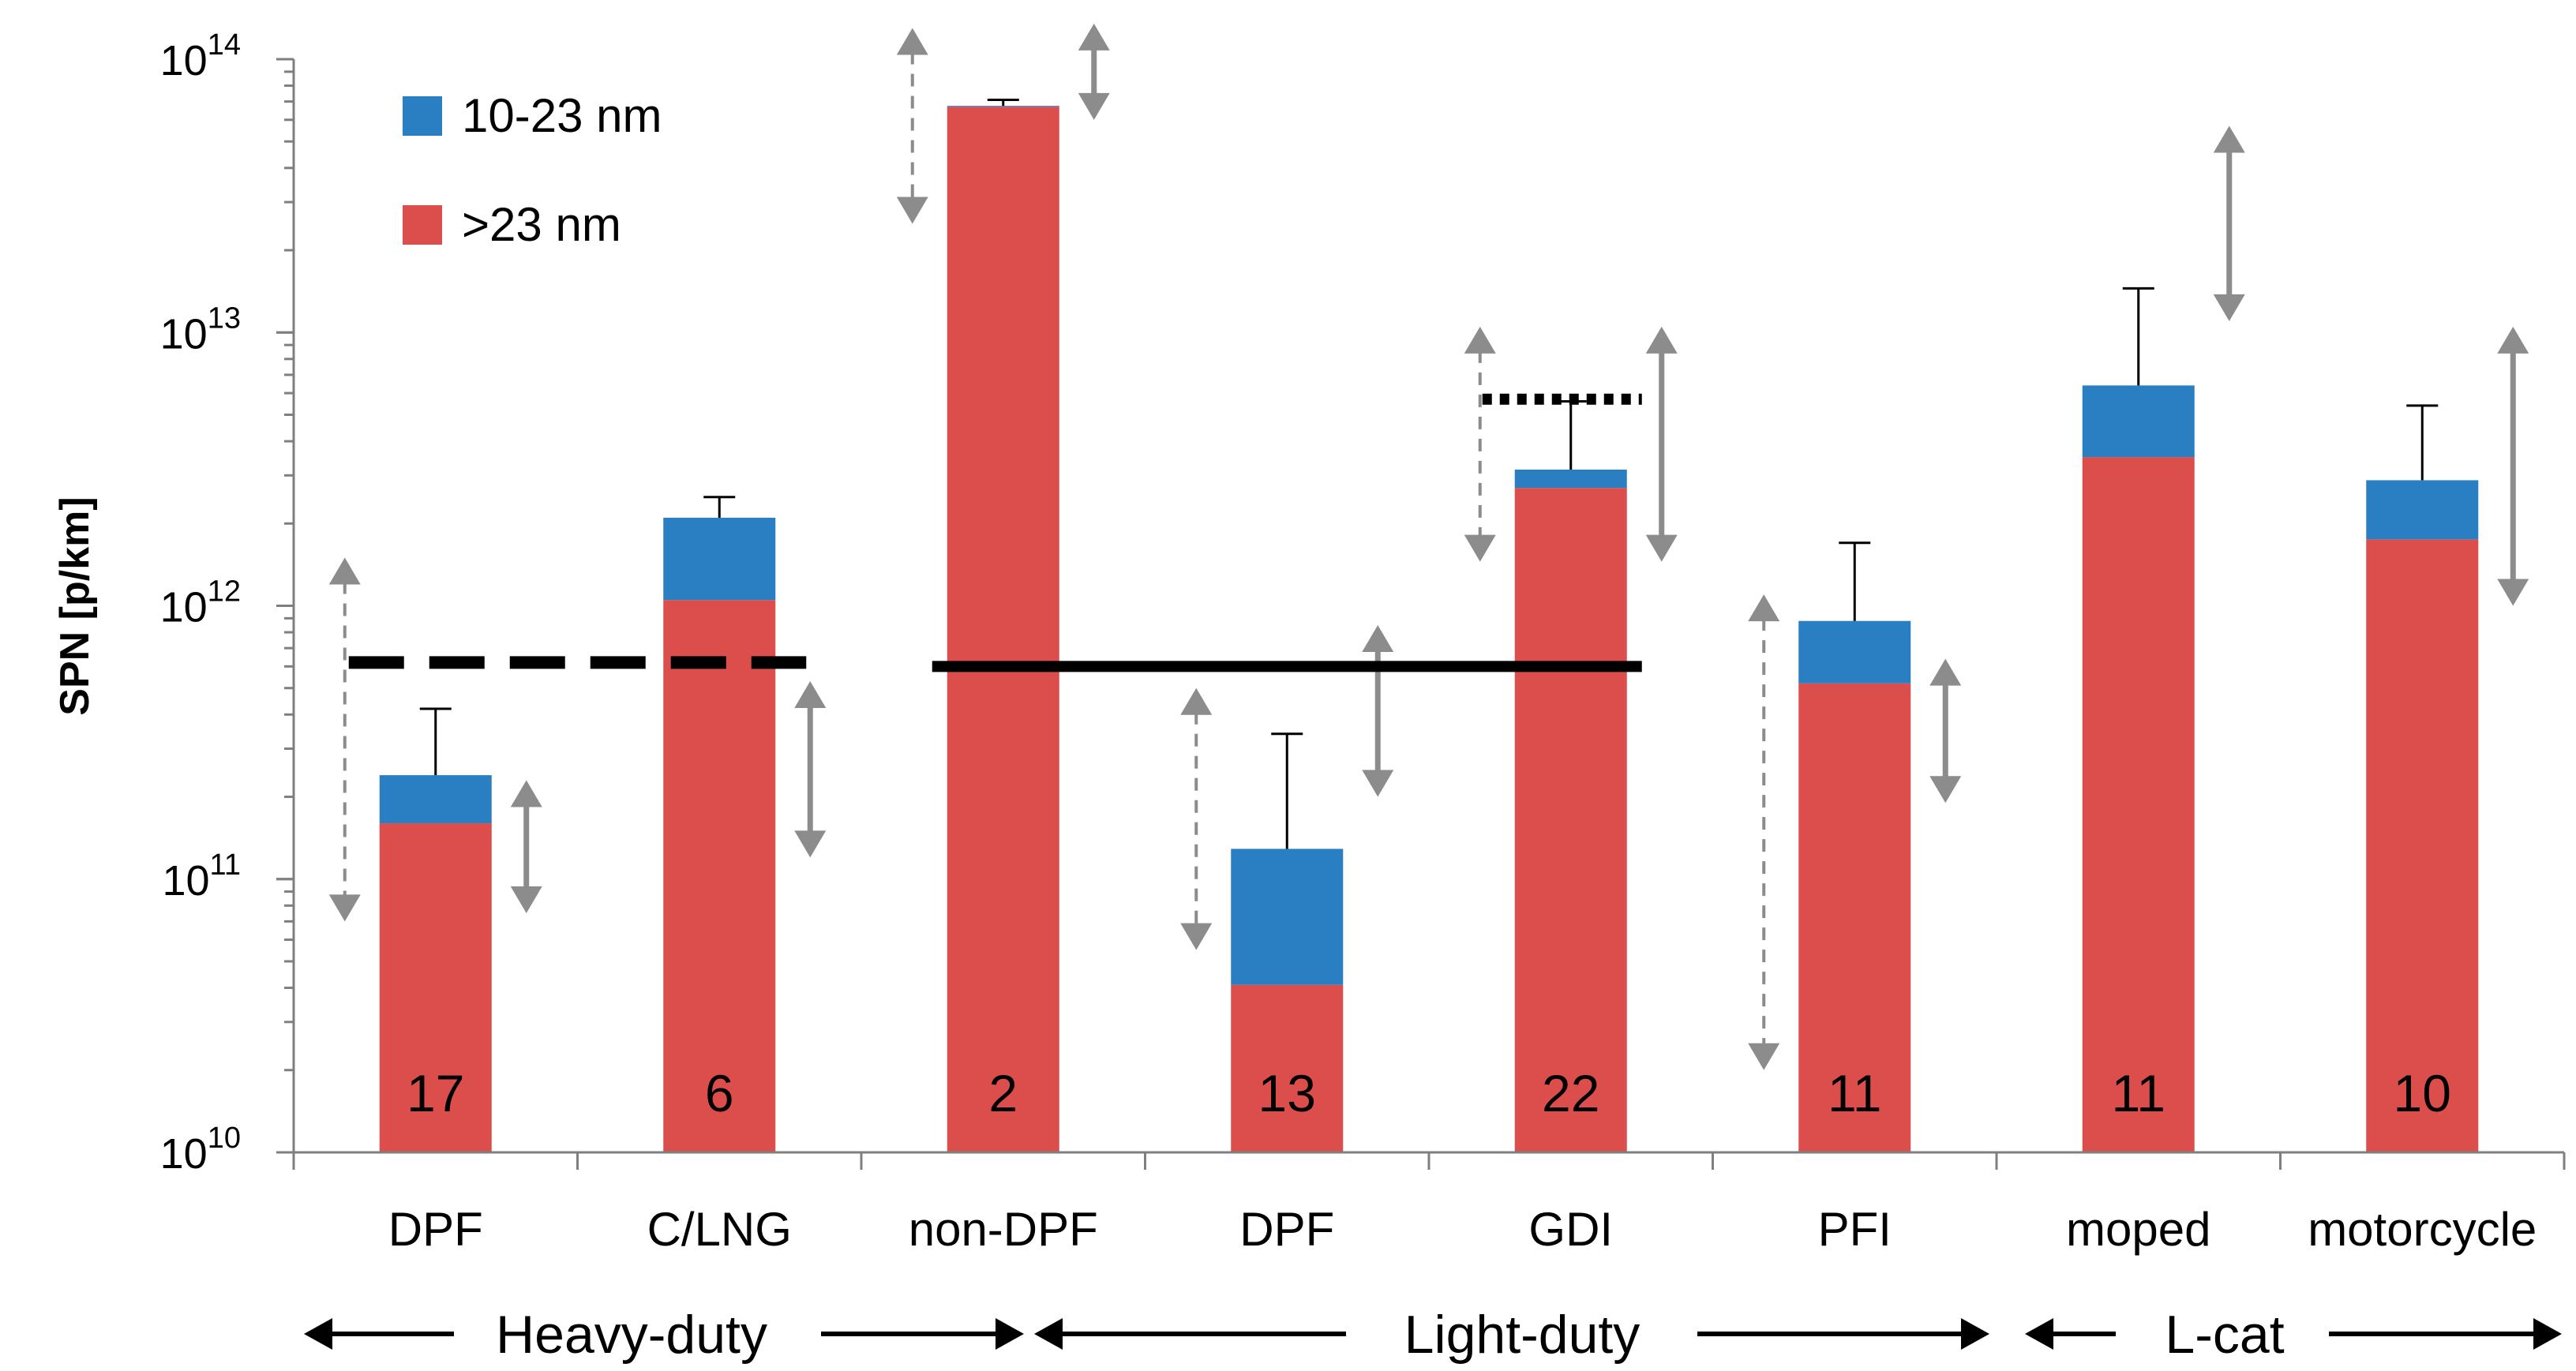 This screenshot has height=1371, width=2576. Describe the element at coordinates (719, 1229) in the screenshot. I see `category-label: C/LNG` at that location.